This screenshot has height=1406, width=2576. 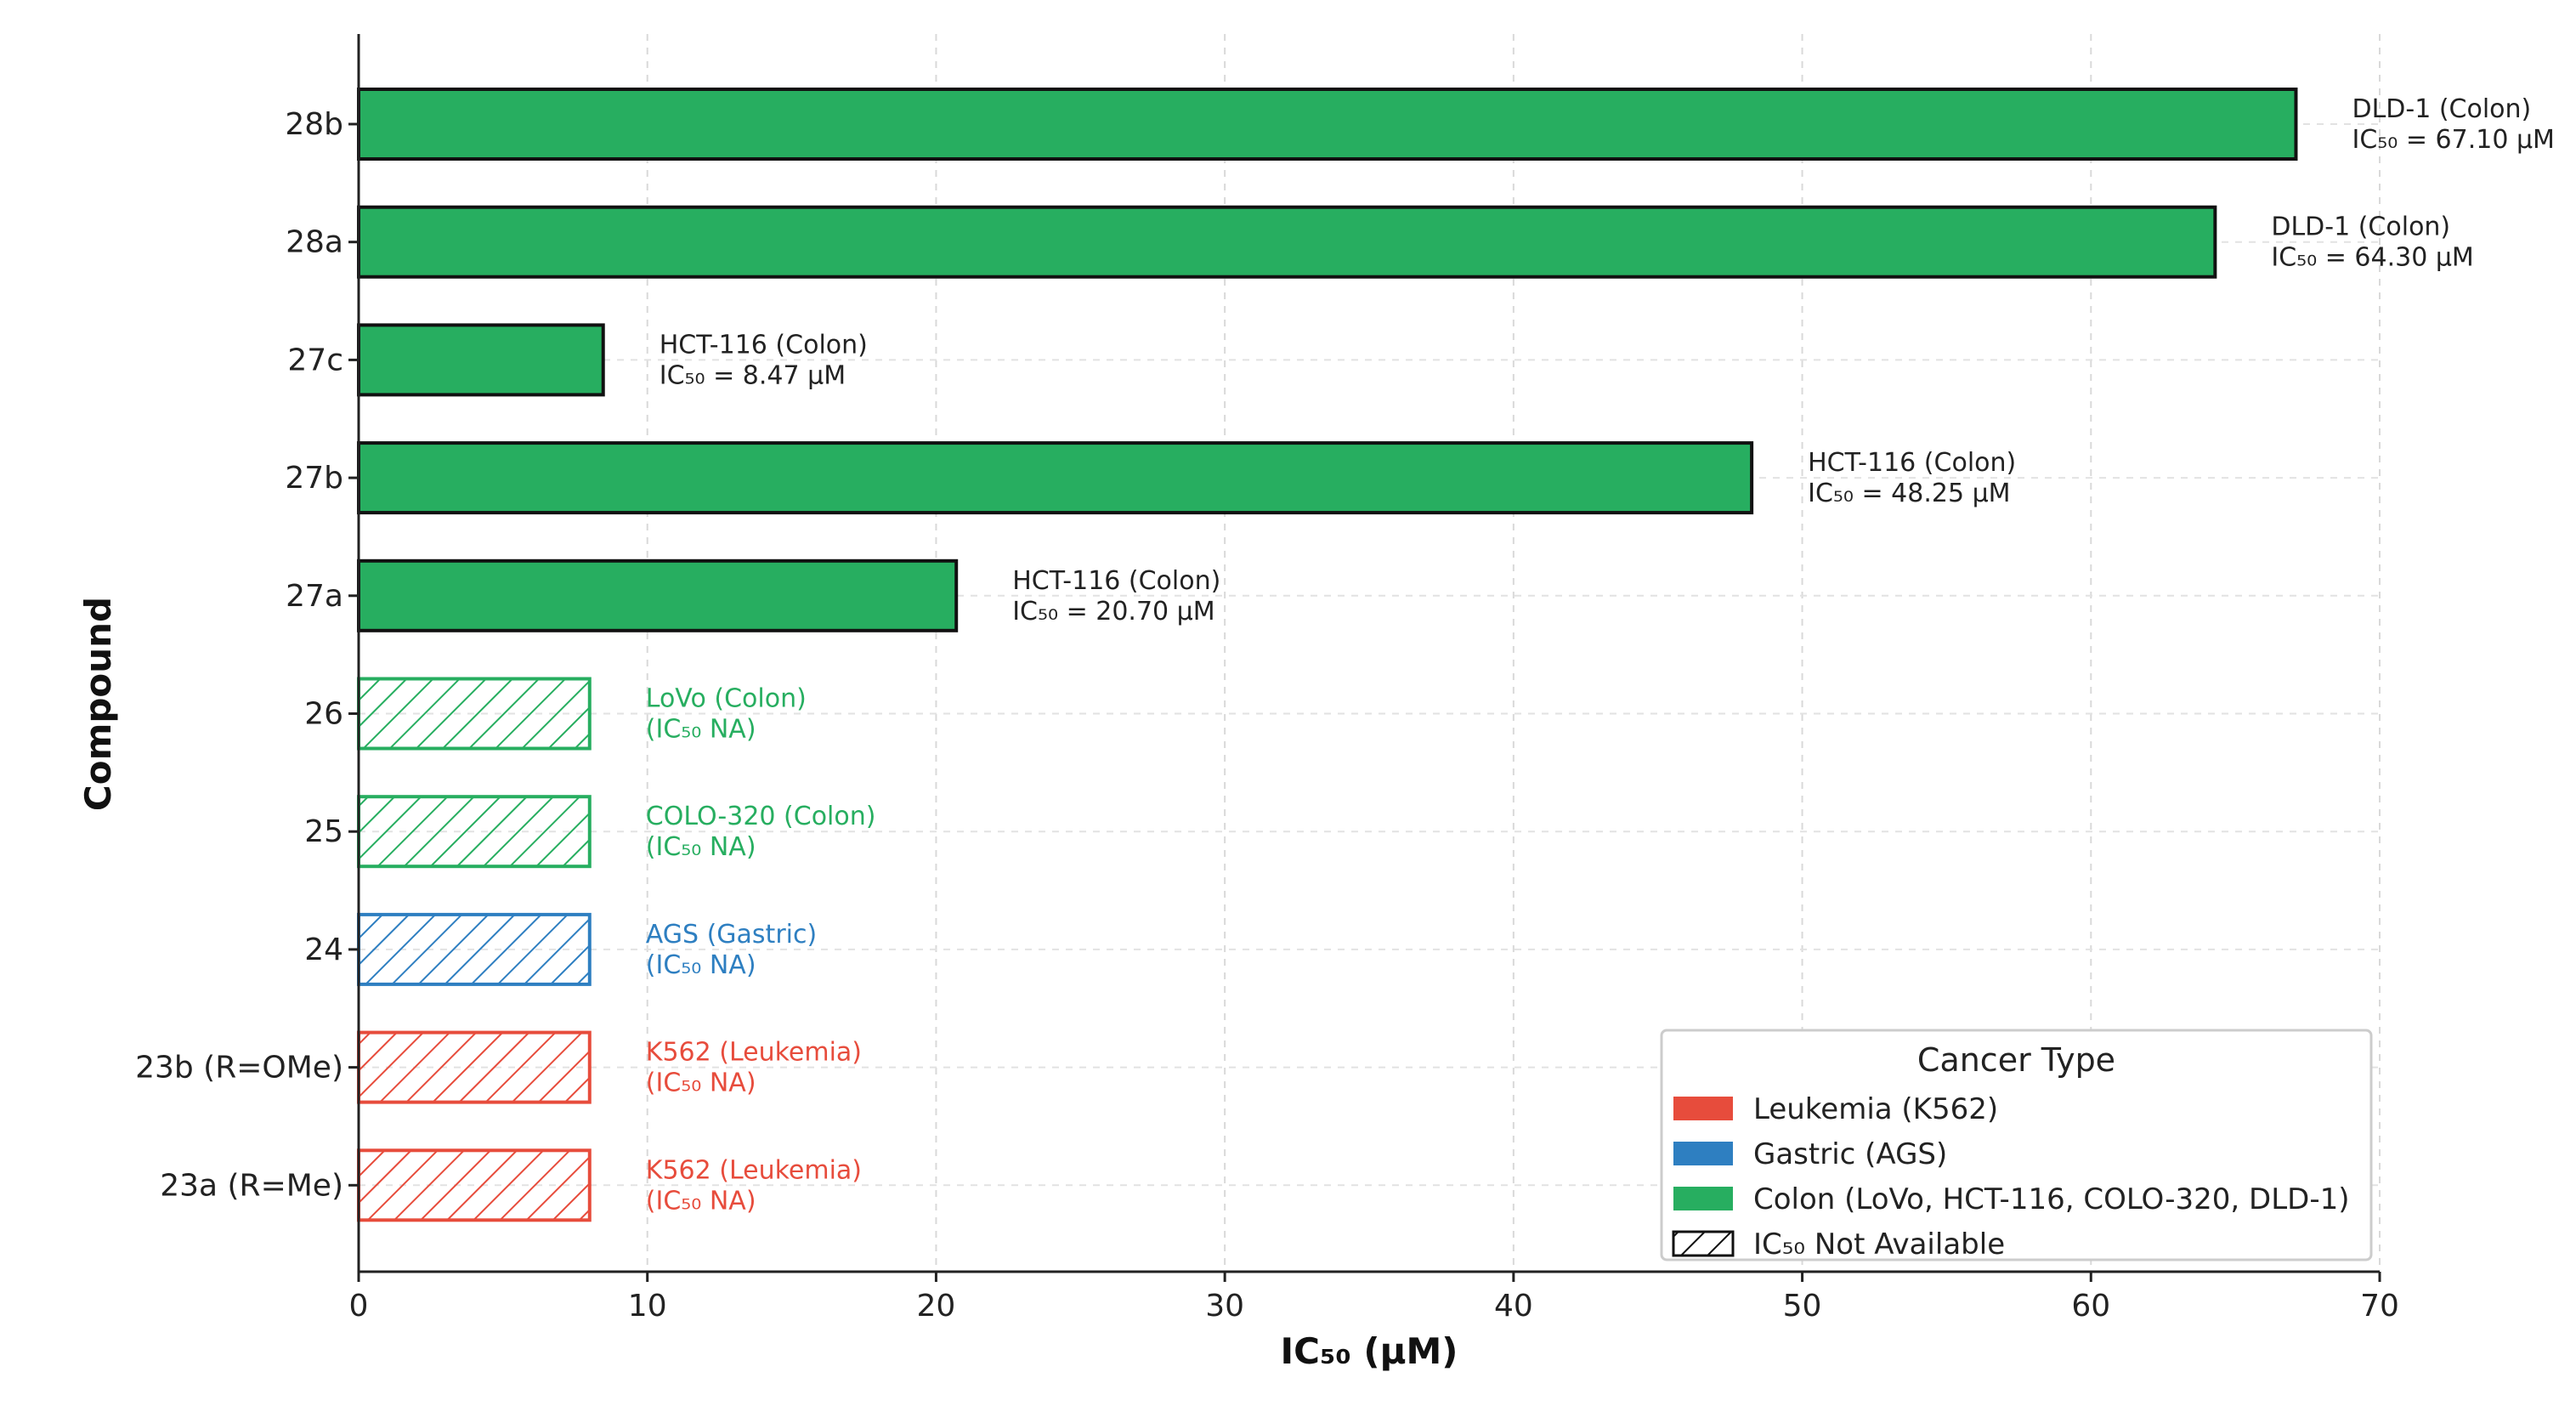 I want to click on x-tick-label: 0, so click(x=359, y=1306).